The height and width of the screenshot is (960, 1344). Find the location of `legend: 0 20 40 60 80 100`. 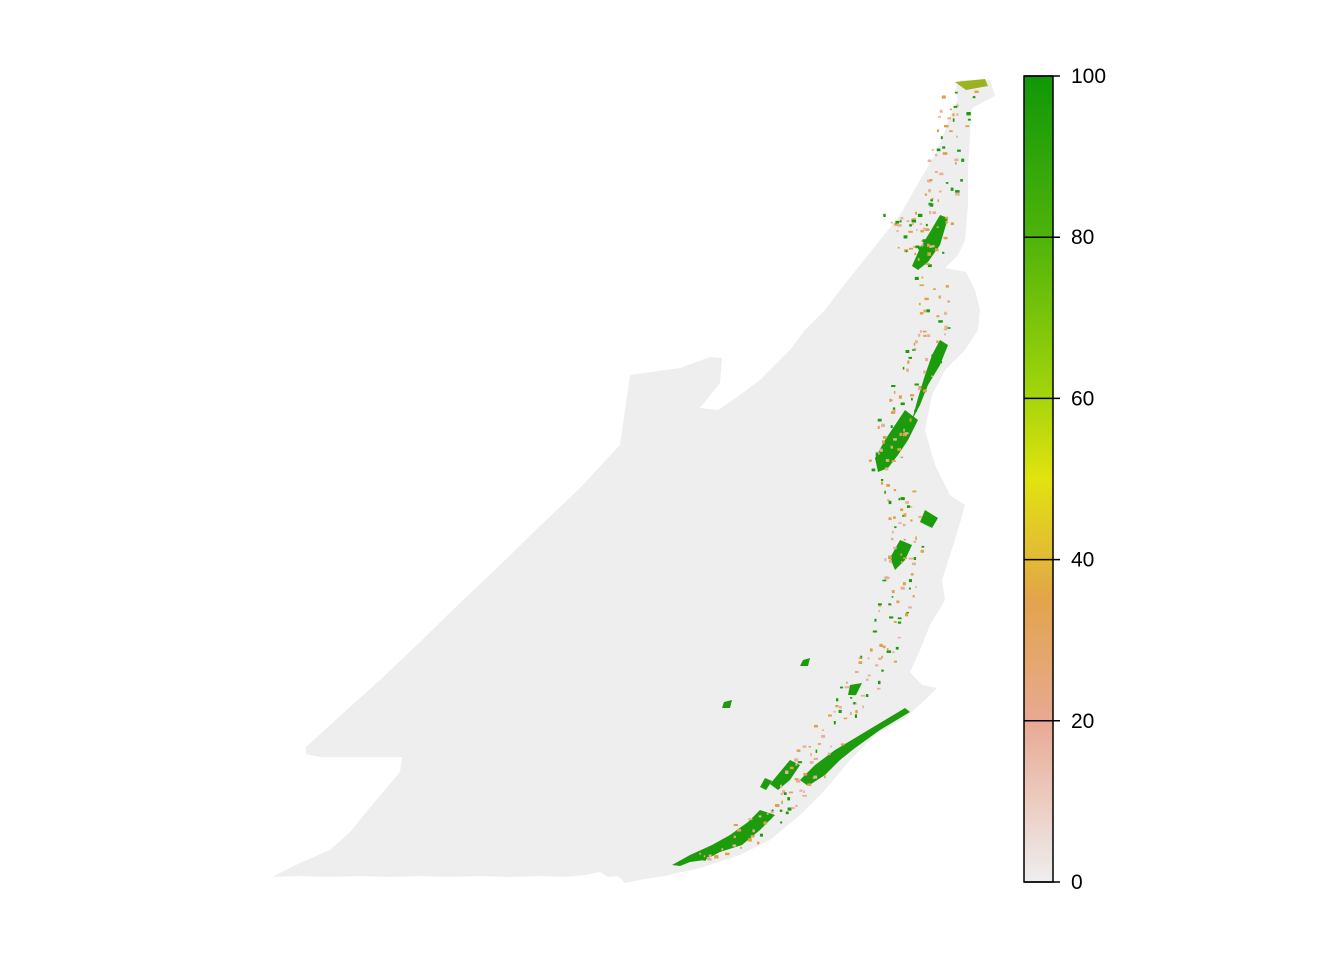

legend: 0 20 40 60 80 100 is located at coordinates (1064, 479).